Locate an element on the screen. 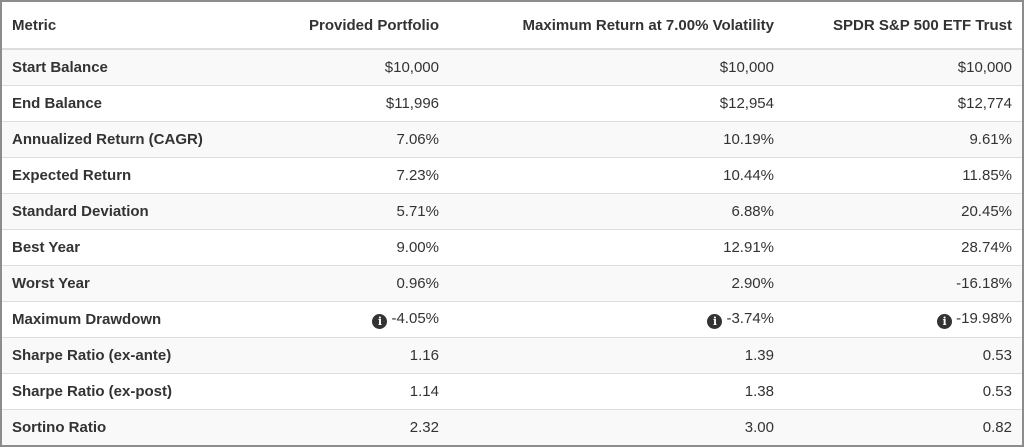 The image size is (1024, 447). metric-label: End Balance is located at coordinates (122, 102).